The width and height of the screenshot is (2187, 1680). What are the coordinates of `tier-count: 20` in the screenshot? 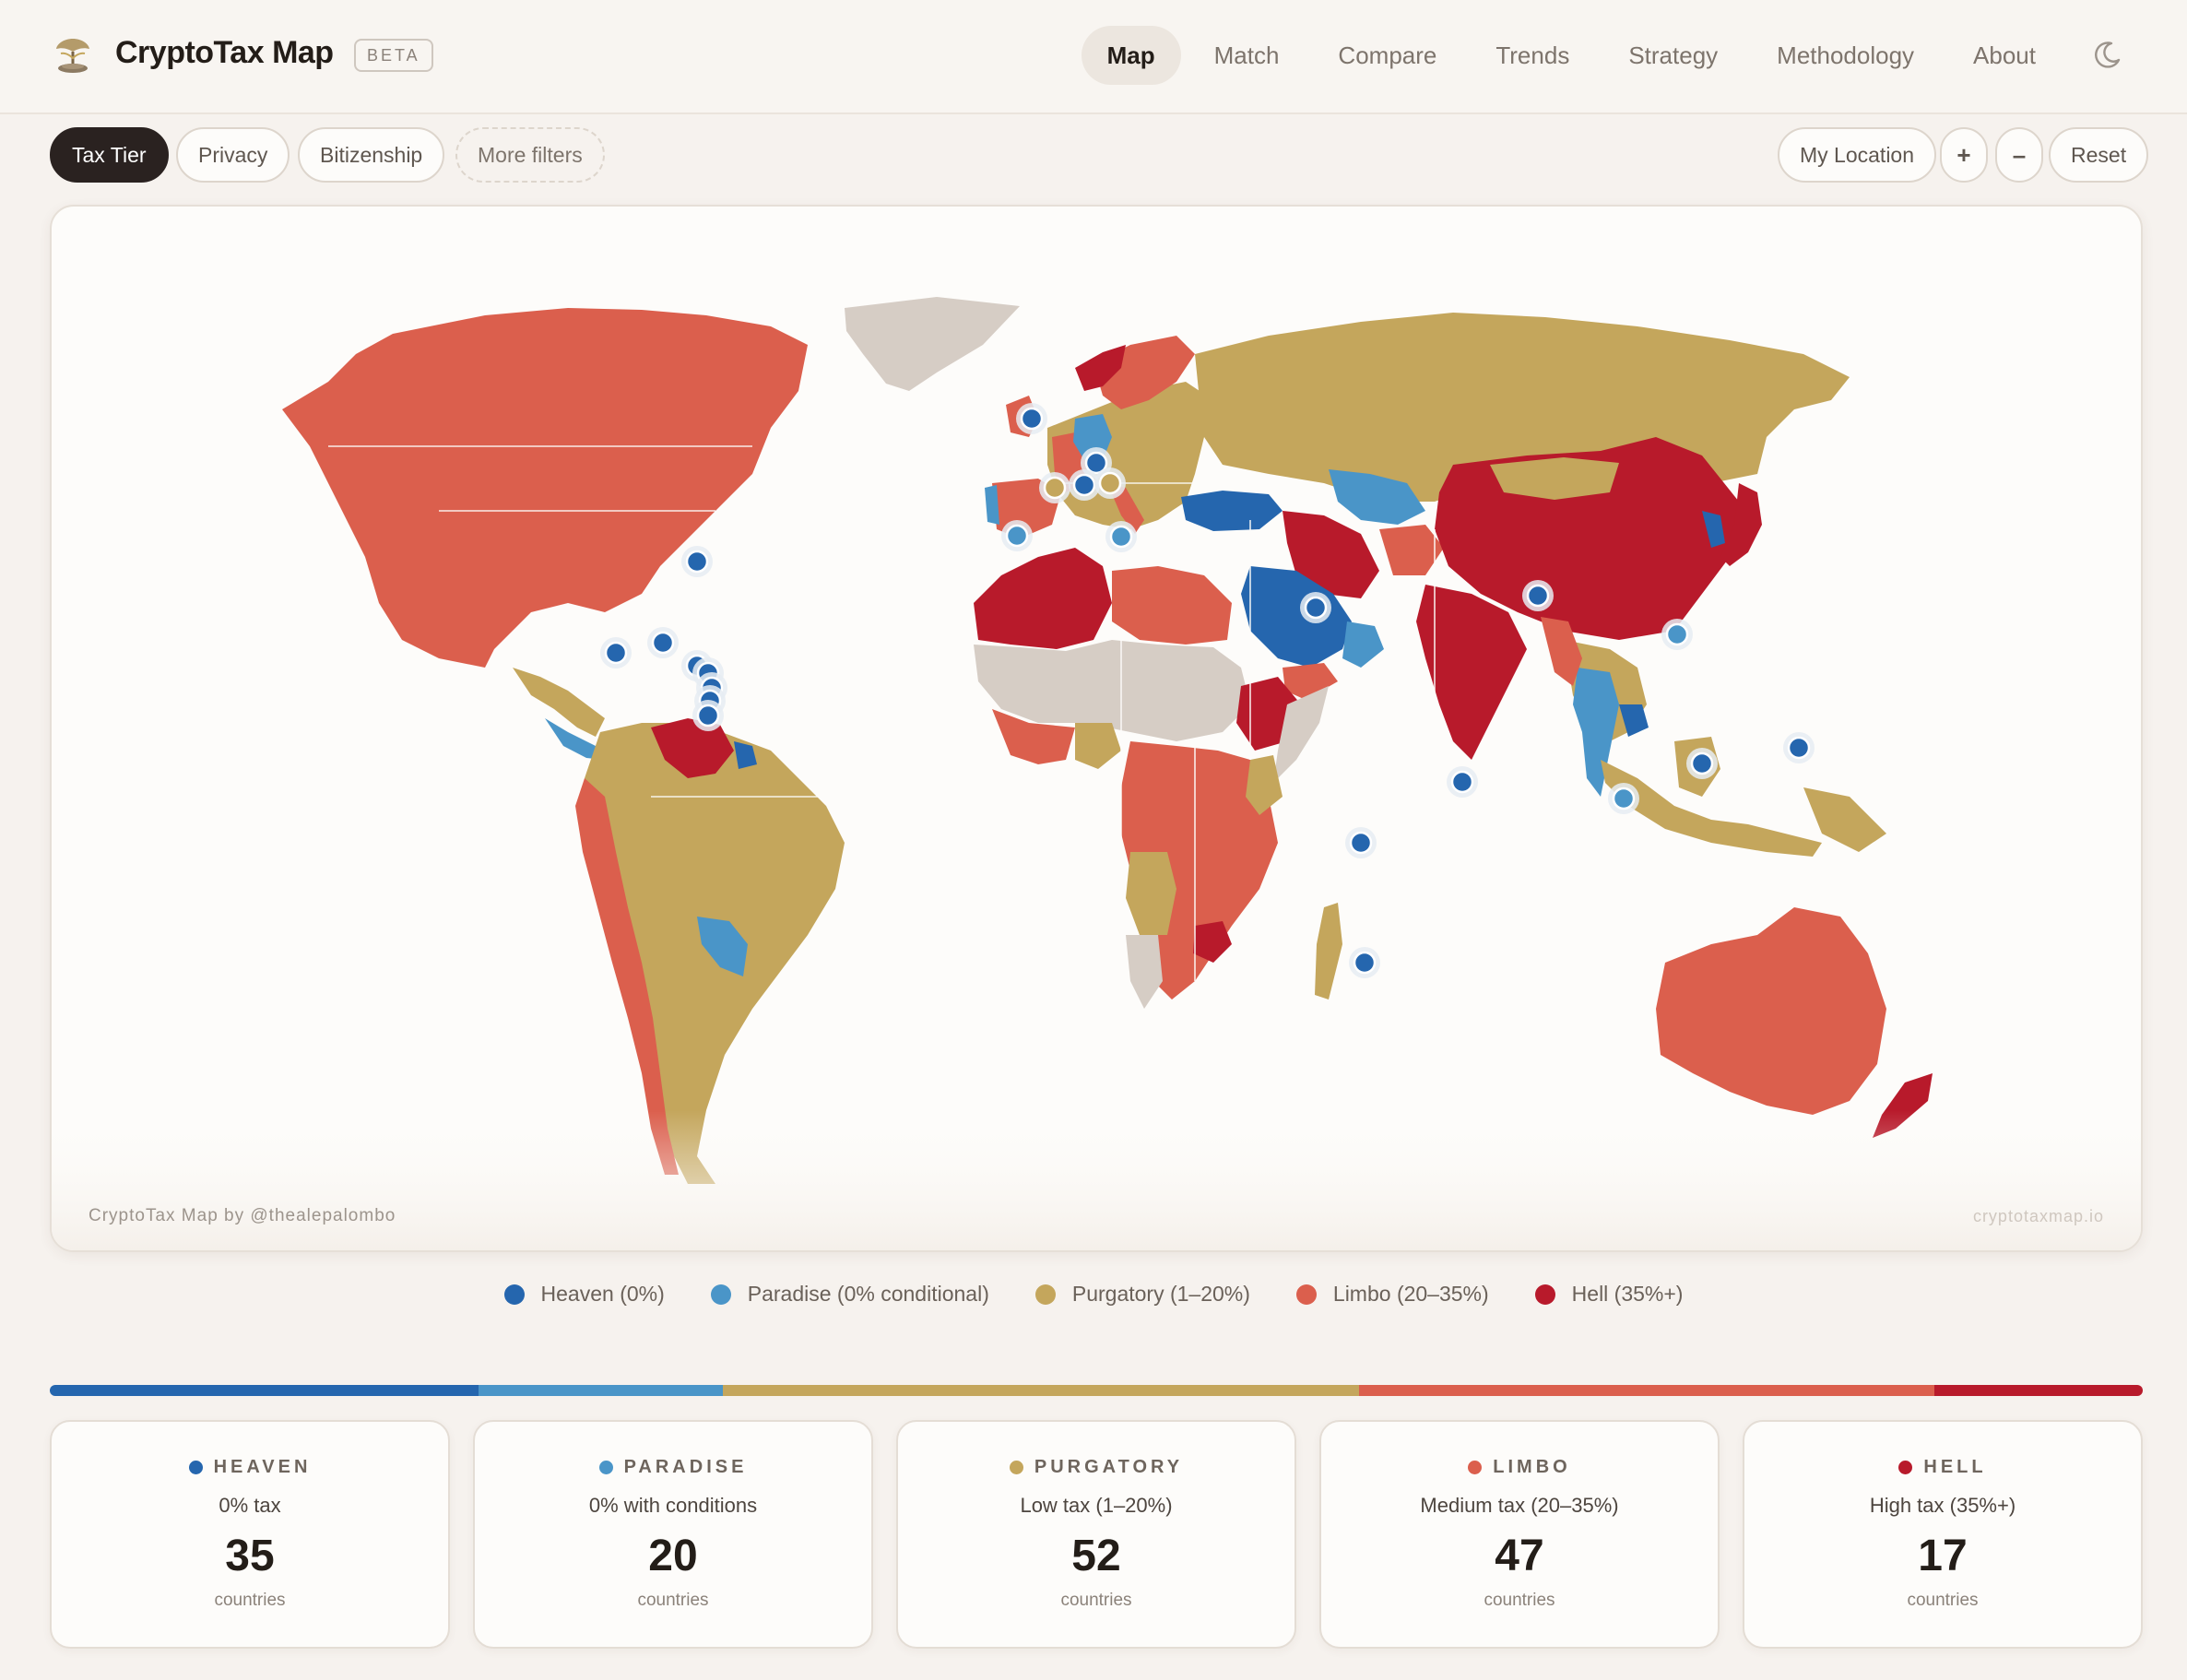 It's located at (673, 1556).